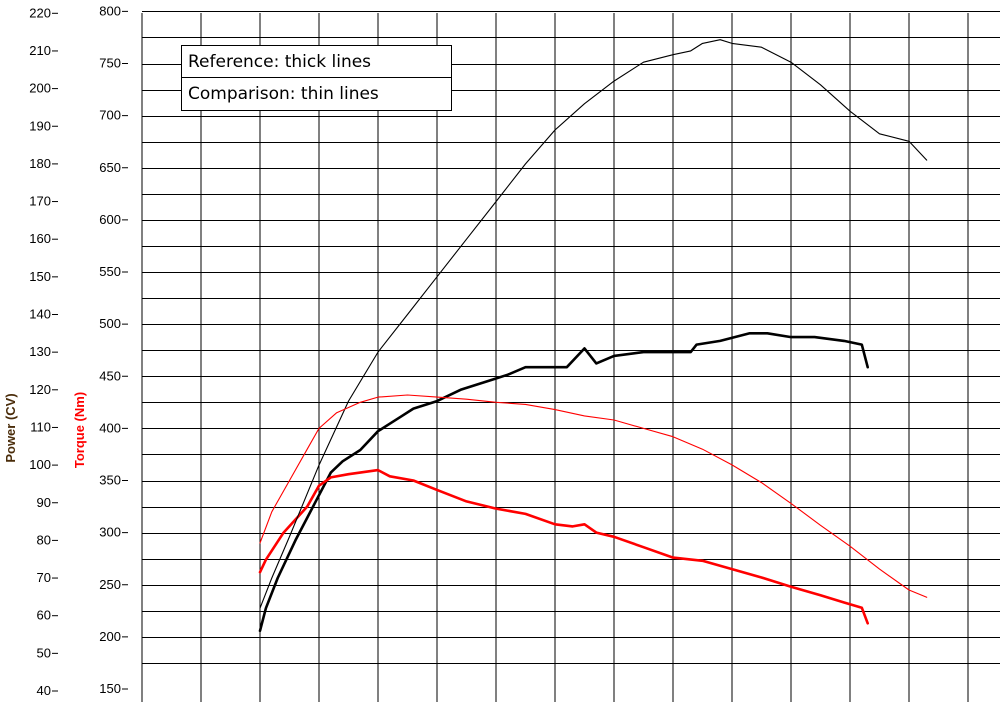 This screenshot has width=1001, height=703. I want to click on torque-tick-label: 350, so click(110, 480).